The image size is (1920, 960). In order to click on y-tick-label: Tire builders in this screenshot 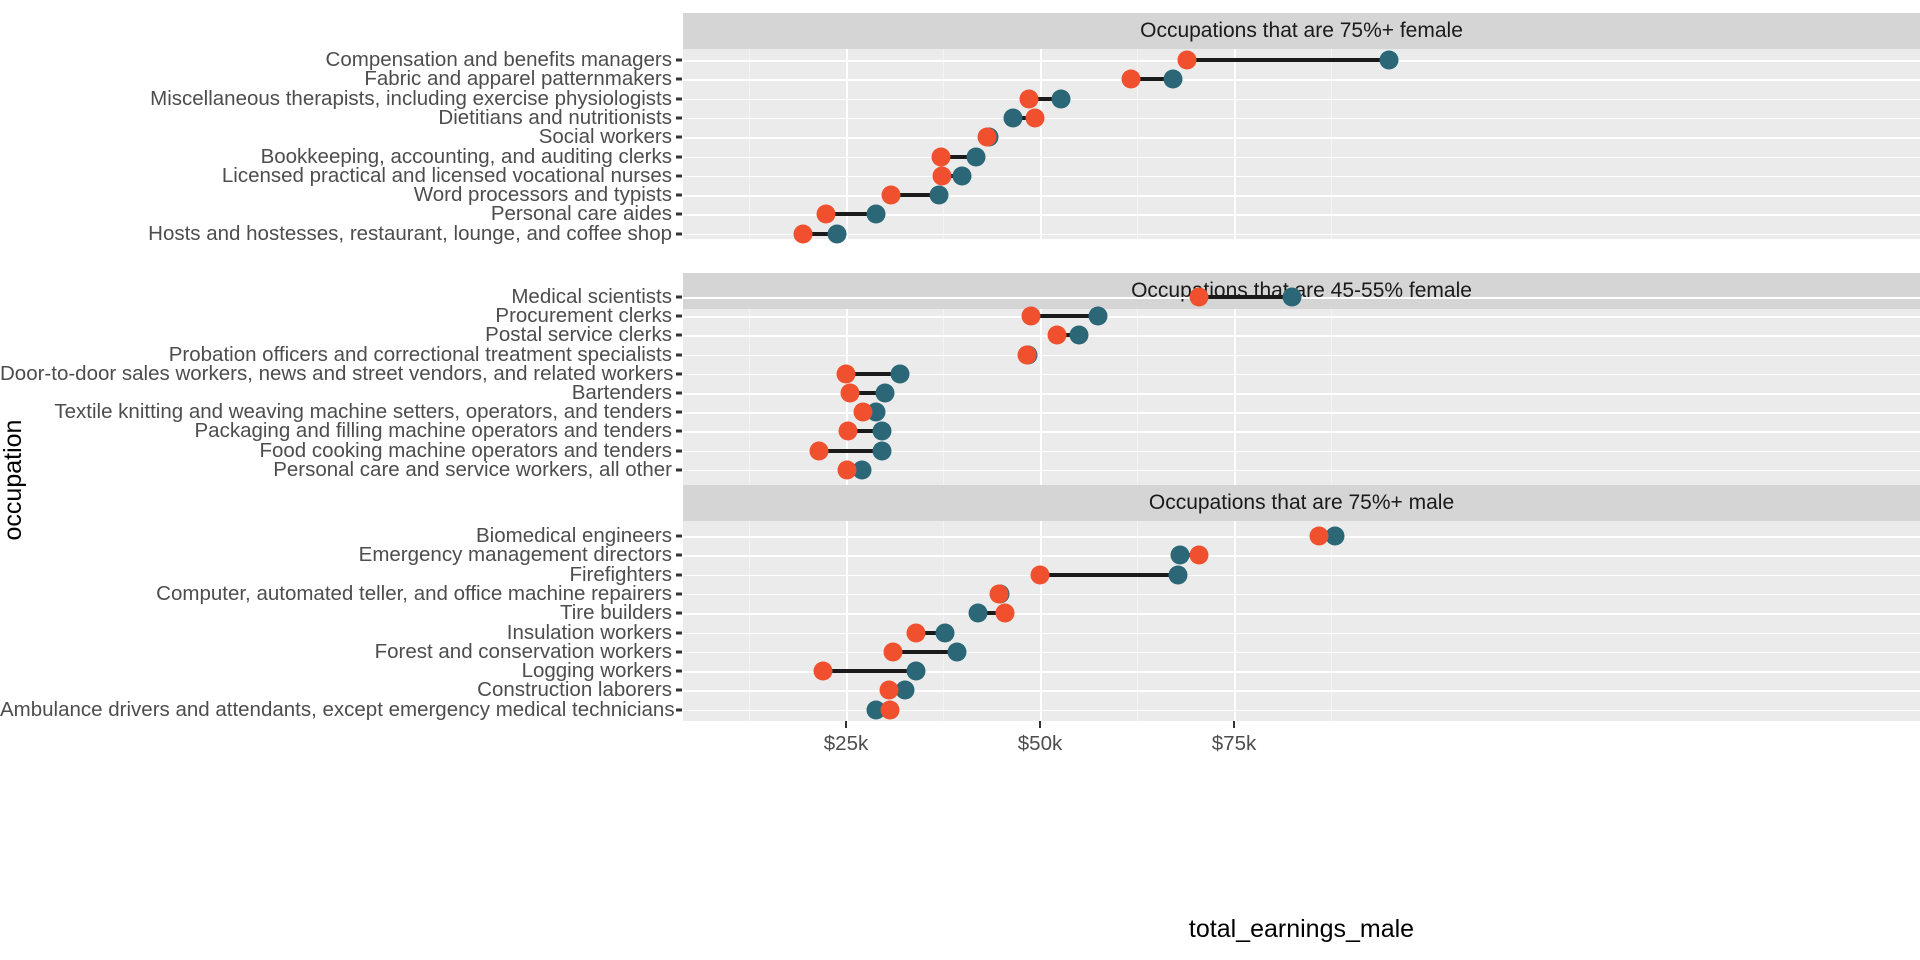, I will do `click(615, 613)`.